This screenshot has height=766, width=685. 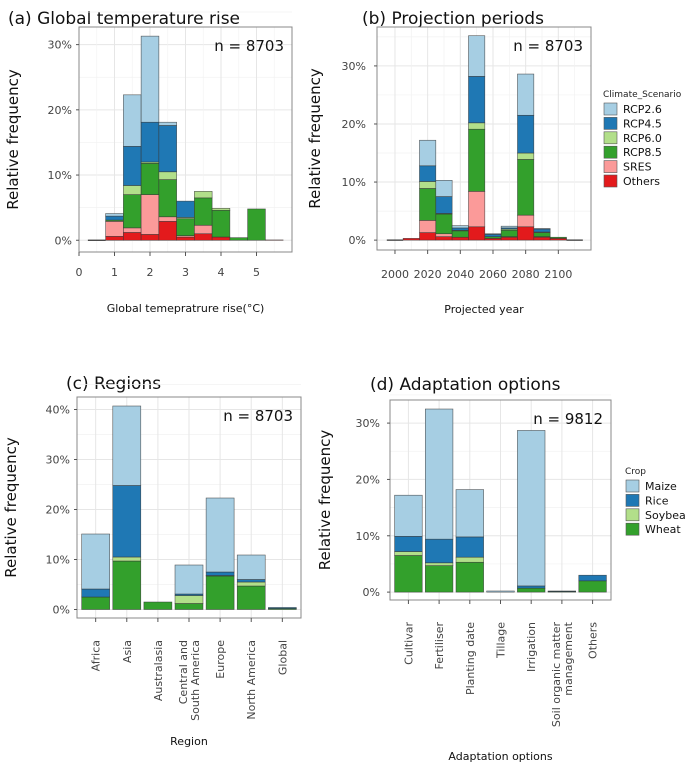 I want to click on x-axis-label: Global temepratrure rise(°C), so click(x=186, y=308).